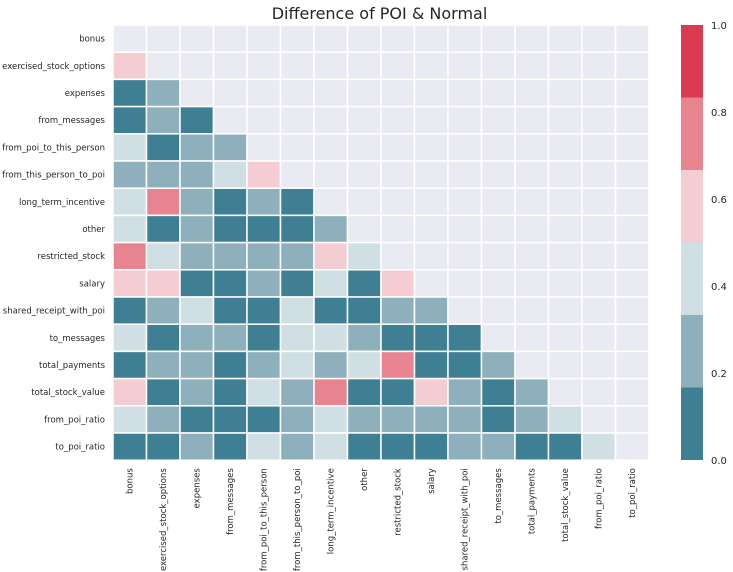  What do you see at coordinates (53, 148) in the screenshot?
I see `y-tick-label: from_poi_to_this_person` at bounding box center [53, 148].